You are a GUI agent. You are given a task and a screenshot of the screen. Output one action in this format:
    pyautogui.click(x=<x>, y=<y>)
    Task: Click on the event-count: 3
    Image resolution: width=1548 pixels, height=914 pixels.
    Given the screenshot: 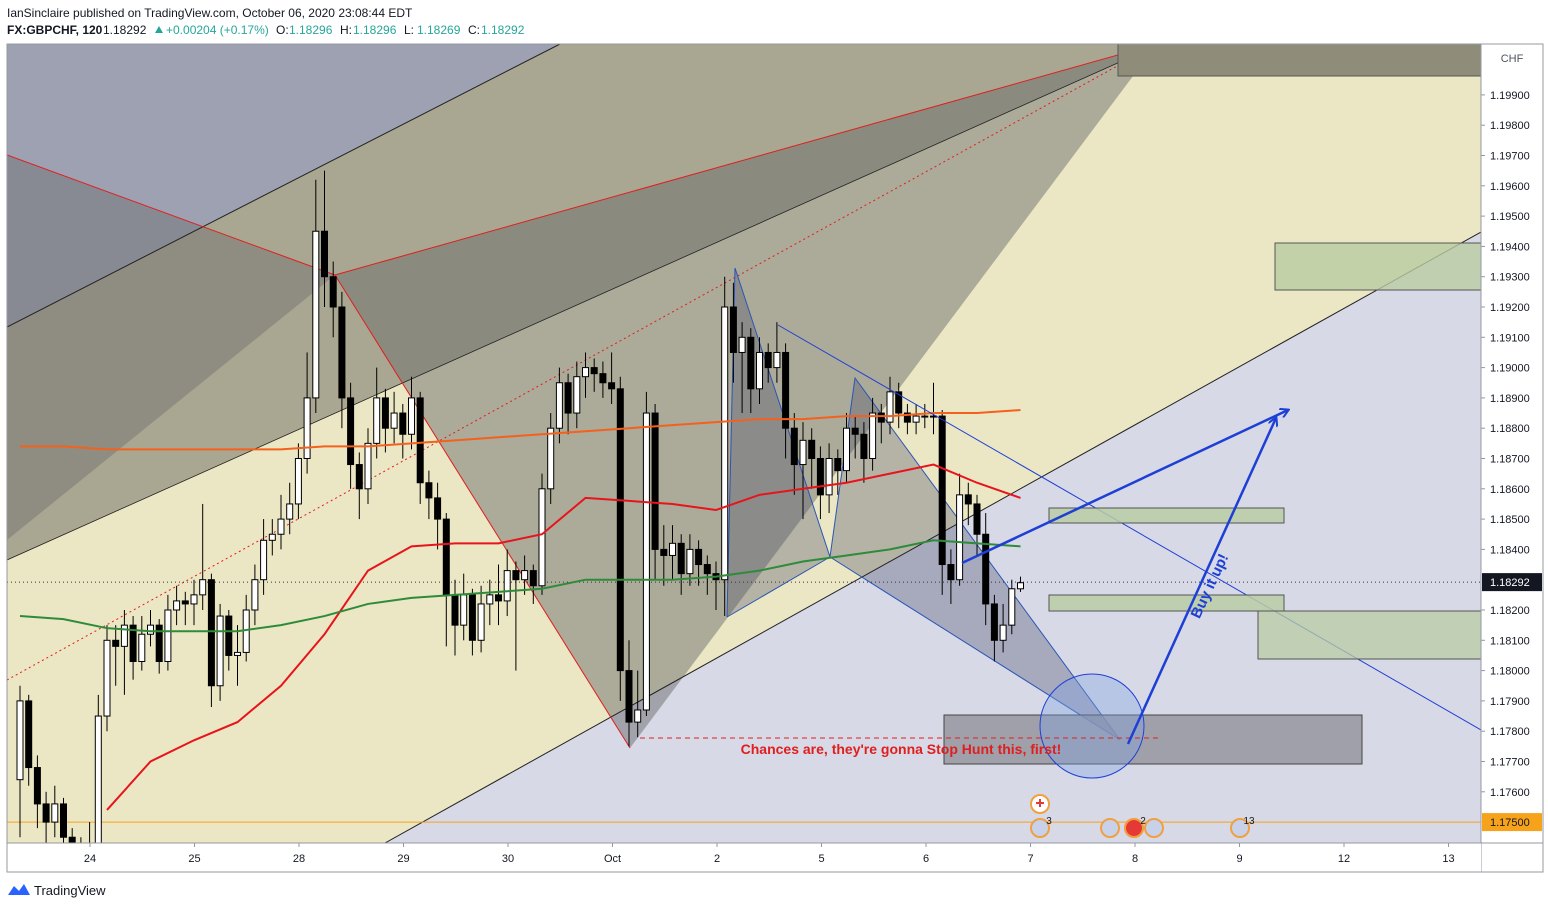 What is the action you would take?
    pyautogui.click(x=1049, y=821)
    